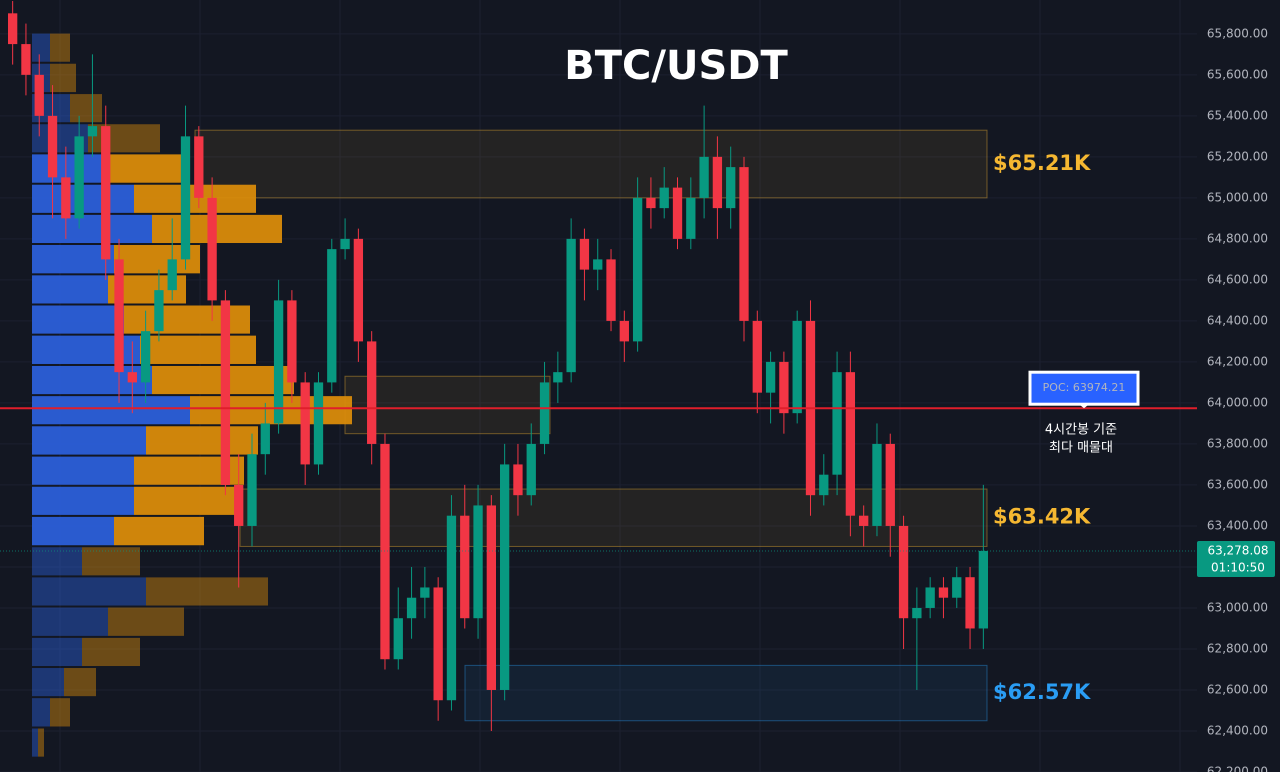  What do you see at coordinates (1237, 443) in the screenshot?
I see `y-tick-label: 63,800.00` at bounding box center [1237, 443].